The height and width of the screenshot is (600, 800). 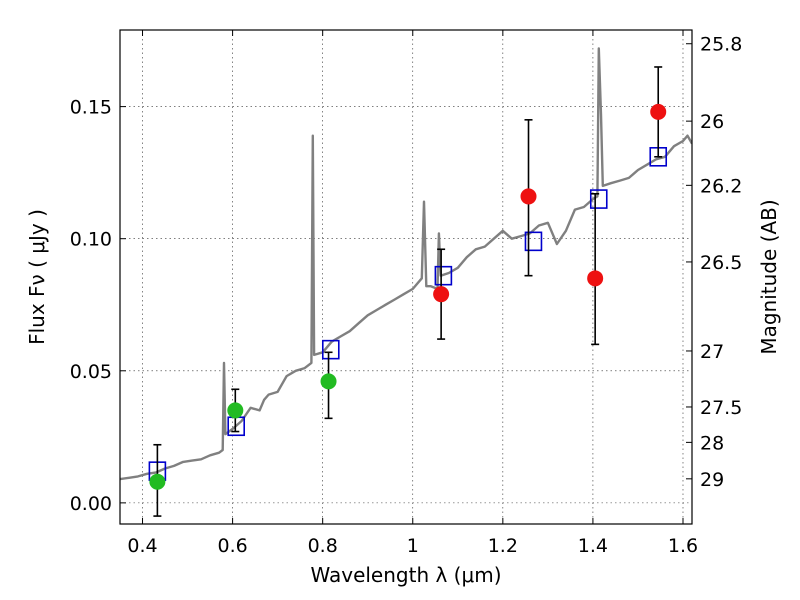 I want to click on right-tick-label: 25.8, so click(x=721, y=45).